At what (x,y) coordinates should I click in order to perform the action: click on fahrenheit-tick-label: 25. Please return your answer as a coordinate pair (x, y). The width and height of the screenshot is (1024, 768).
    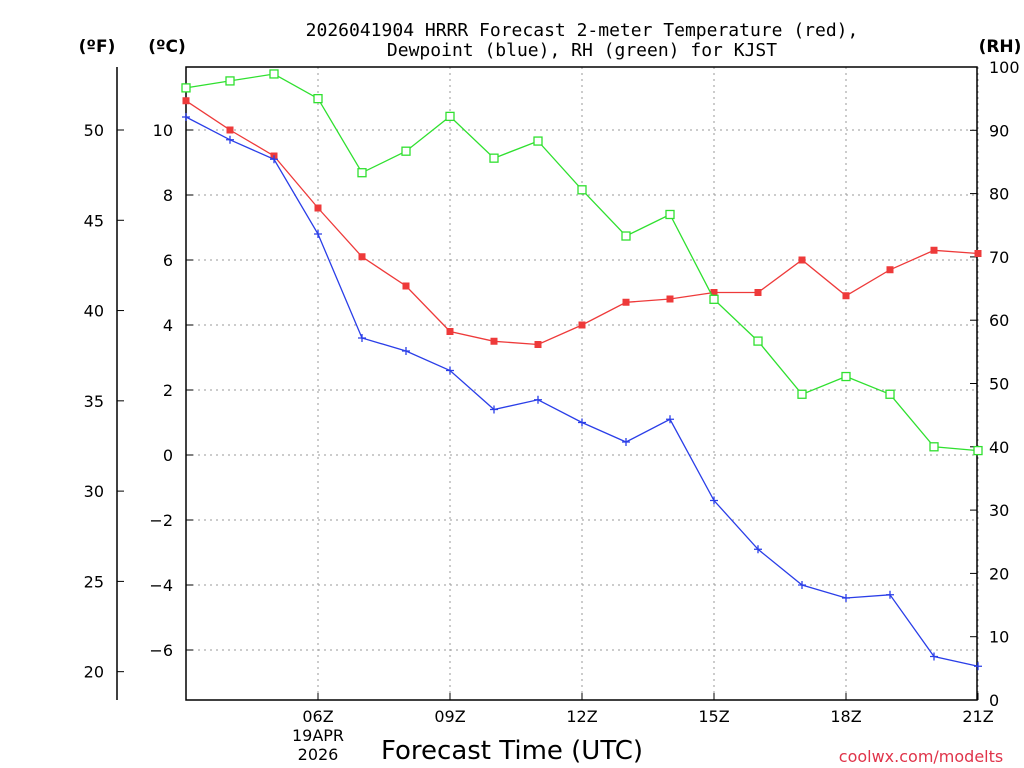
    Looking at the image, I should click on (94, 581).